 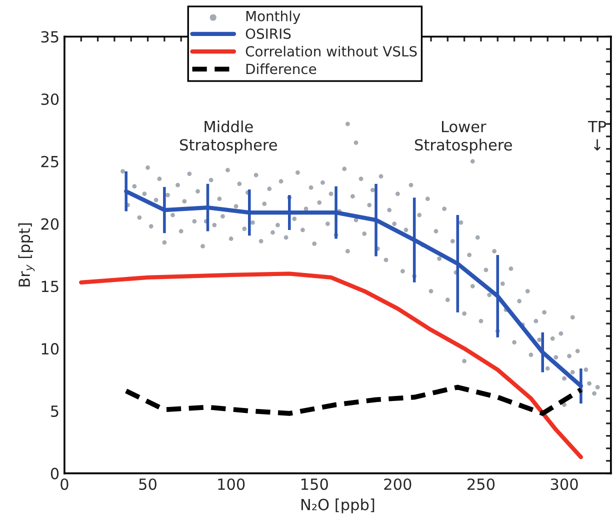 I want to click on y-tick-label: 15, so click(x=50, y=286).